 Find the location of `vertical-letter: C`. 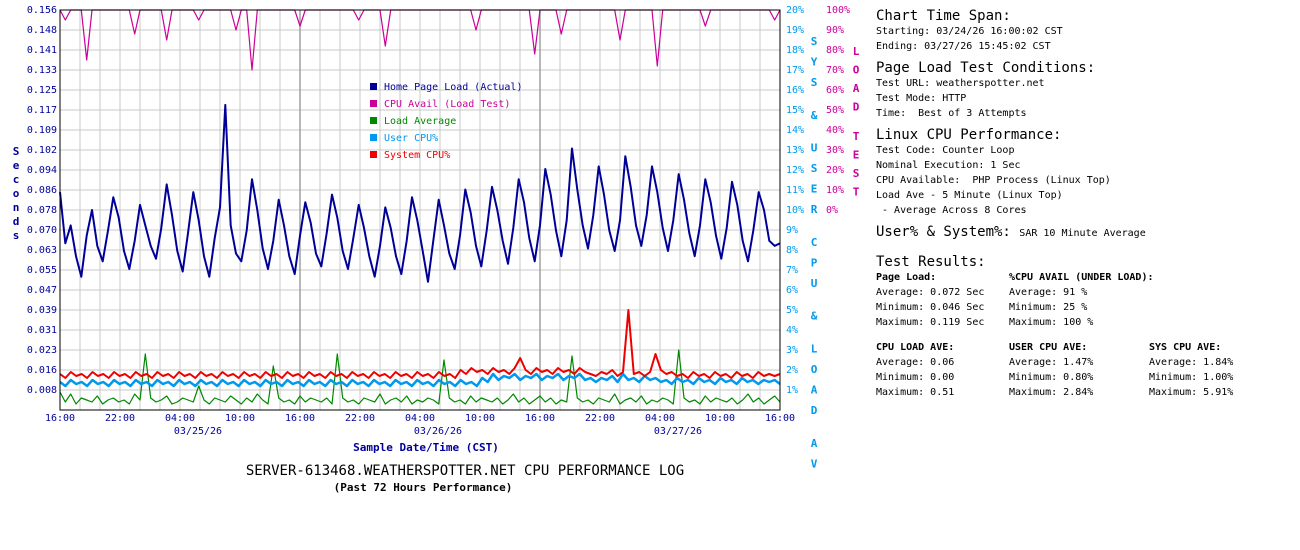

vertical-letter: C is located at coordinates (814, 242).